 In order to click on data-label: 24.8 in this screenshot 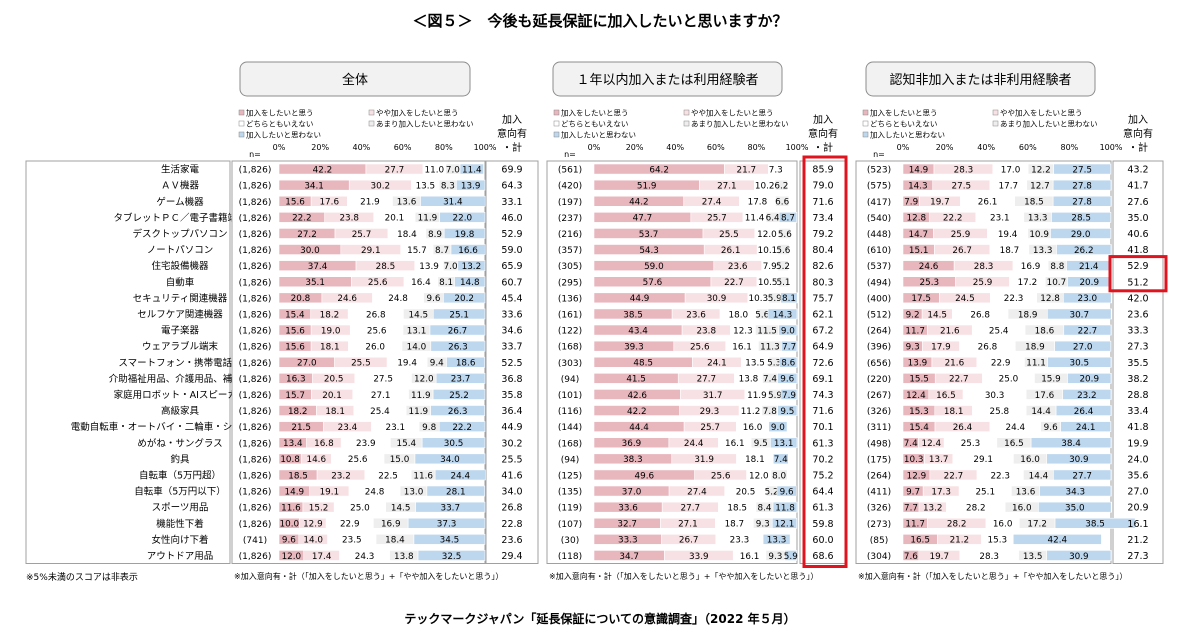, I will do `click(398, 299)`.